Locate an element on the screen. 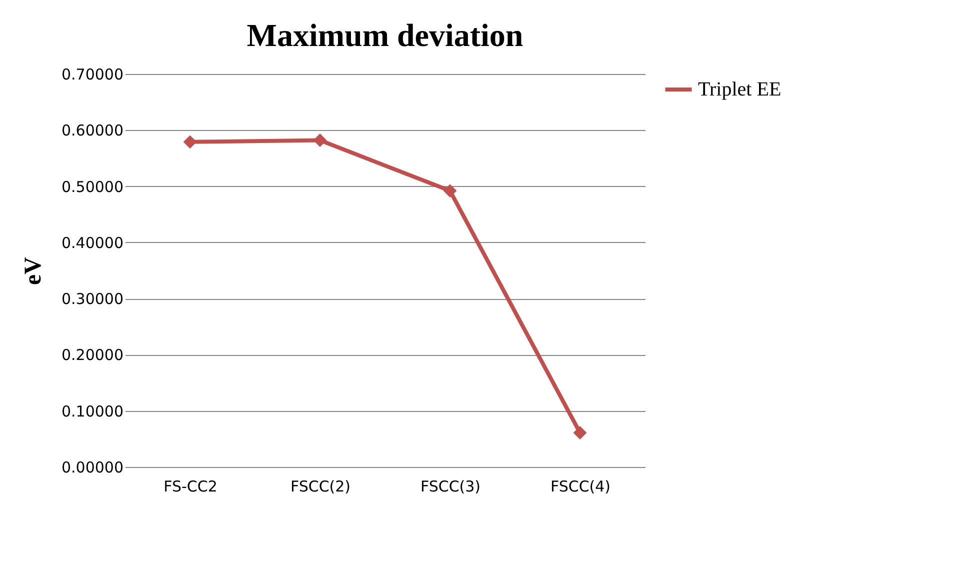  y-tick-label: 0.70000 is located at coordinates (92, 75).